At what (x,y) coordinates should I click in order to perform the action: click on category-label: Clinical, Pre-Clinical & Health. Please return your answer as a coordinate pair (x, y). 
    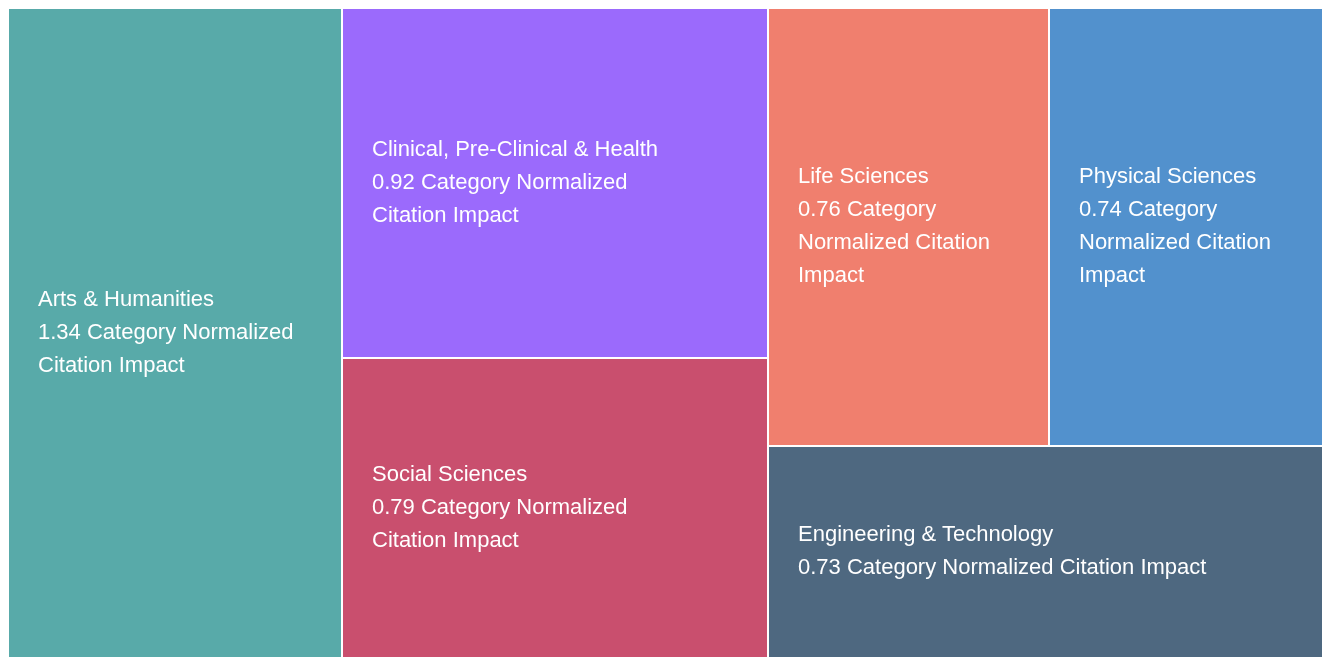
    Looking at the image, I should click on (515, 148).